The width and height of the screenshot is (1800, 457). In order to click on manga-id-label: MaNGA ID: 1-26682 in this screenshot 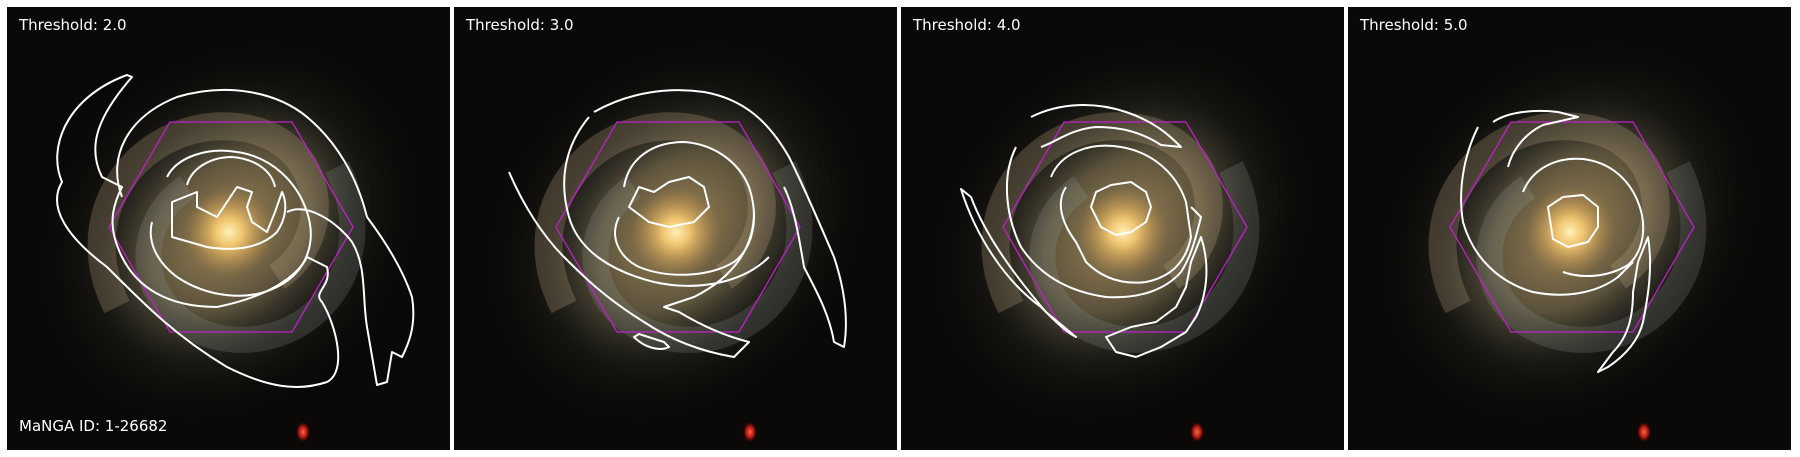, I will do `click(93, 426)`.